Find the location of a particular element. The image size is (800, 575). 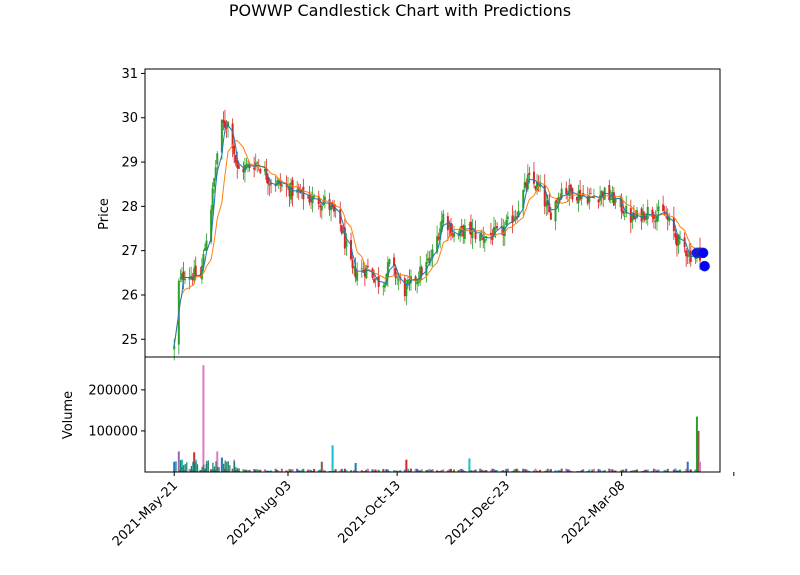

x-tick-label: 2021-Oct-13 is located at coordinates (369, 512).